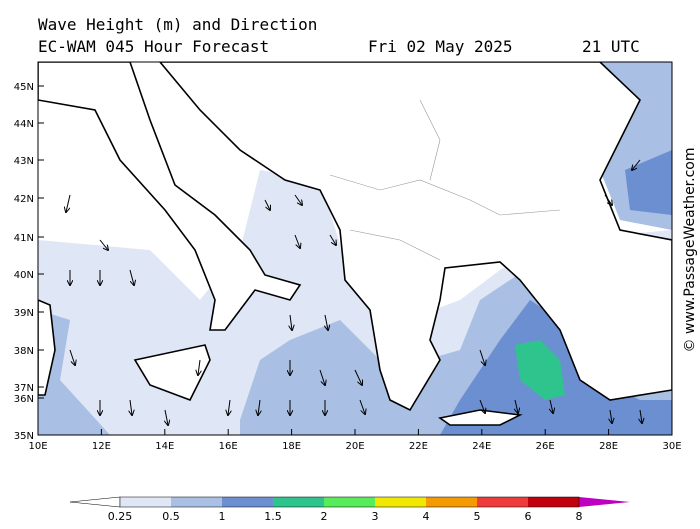 The height and width of the screenshot is (529, 700). I want to click on lat-label: 43N, so click(24, 161).